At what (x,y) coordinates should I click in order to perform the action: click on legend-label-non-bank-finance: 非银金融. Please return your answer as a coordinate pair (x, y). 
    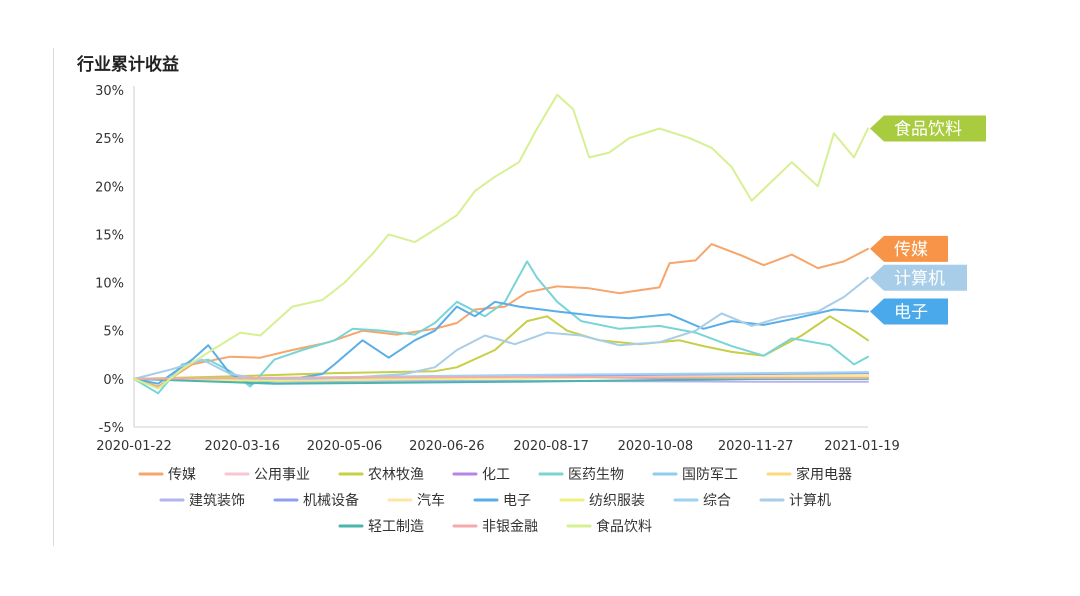
    Looking at the image, I should click on (510, 527).